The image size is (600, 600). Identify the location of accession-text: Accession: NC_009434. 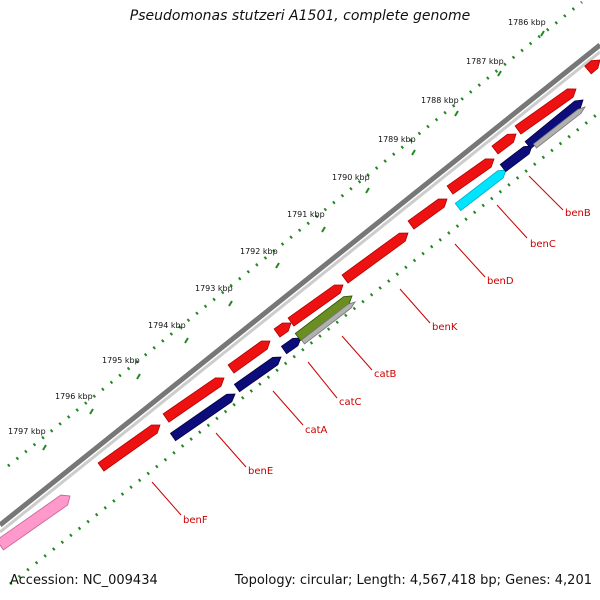
(84, 580).